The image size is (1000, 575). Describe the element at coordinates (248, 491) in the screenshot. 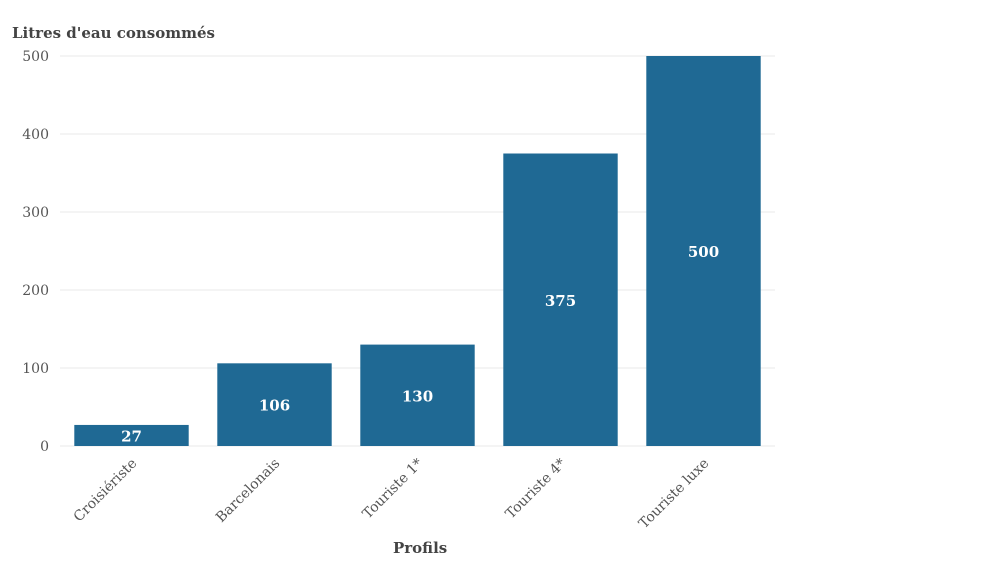

I see `x-tick-label: Barcelonais` at that location.